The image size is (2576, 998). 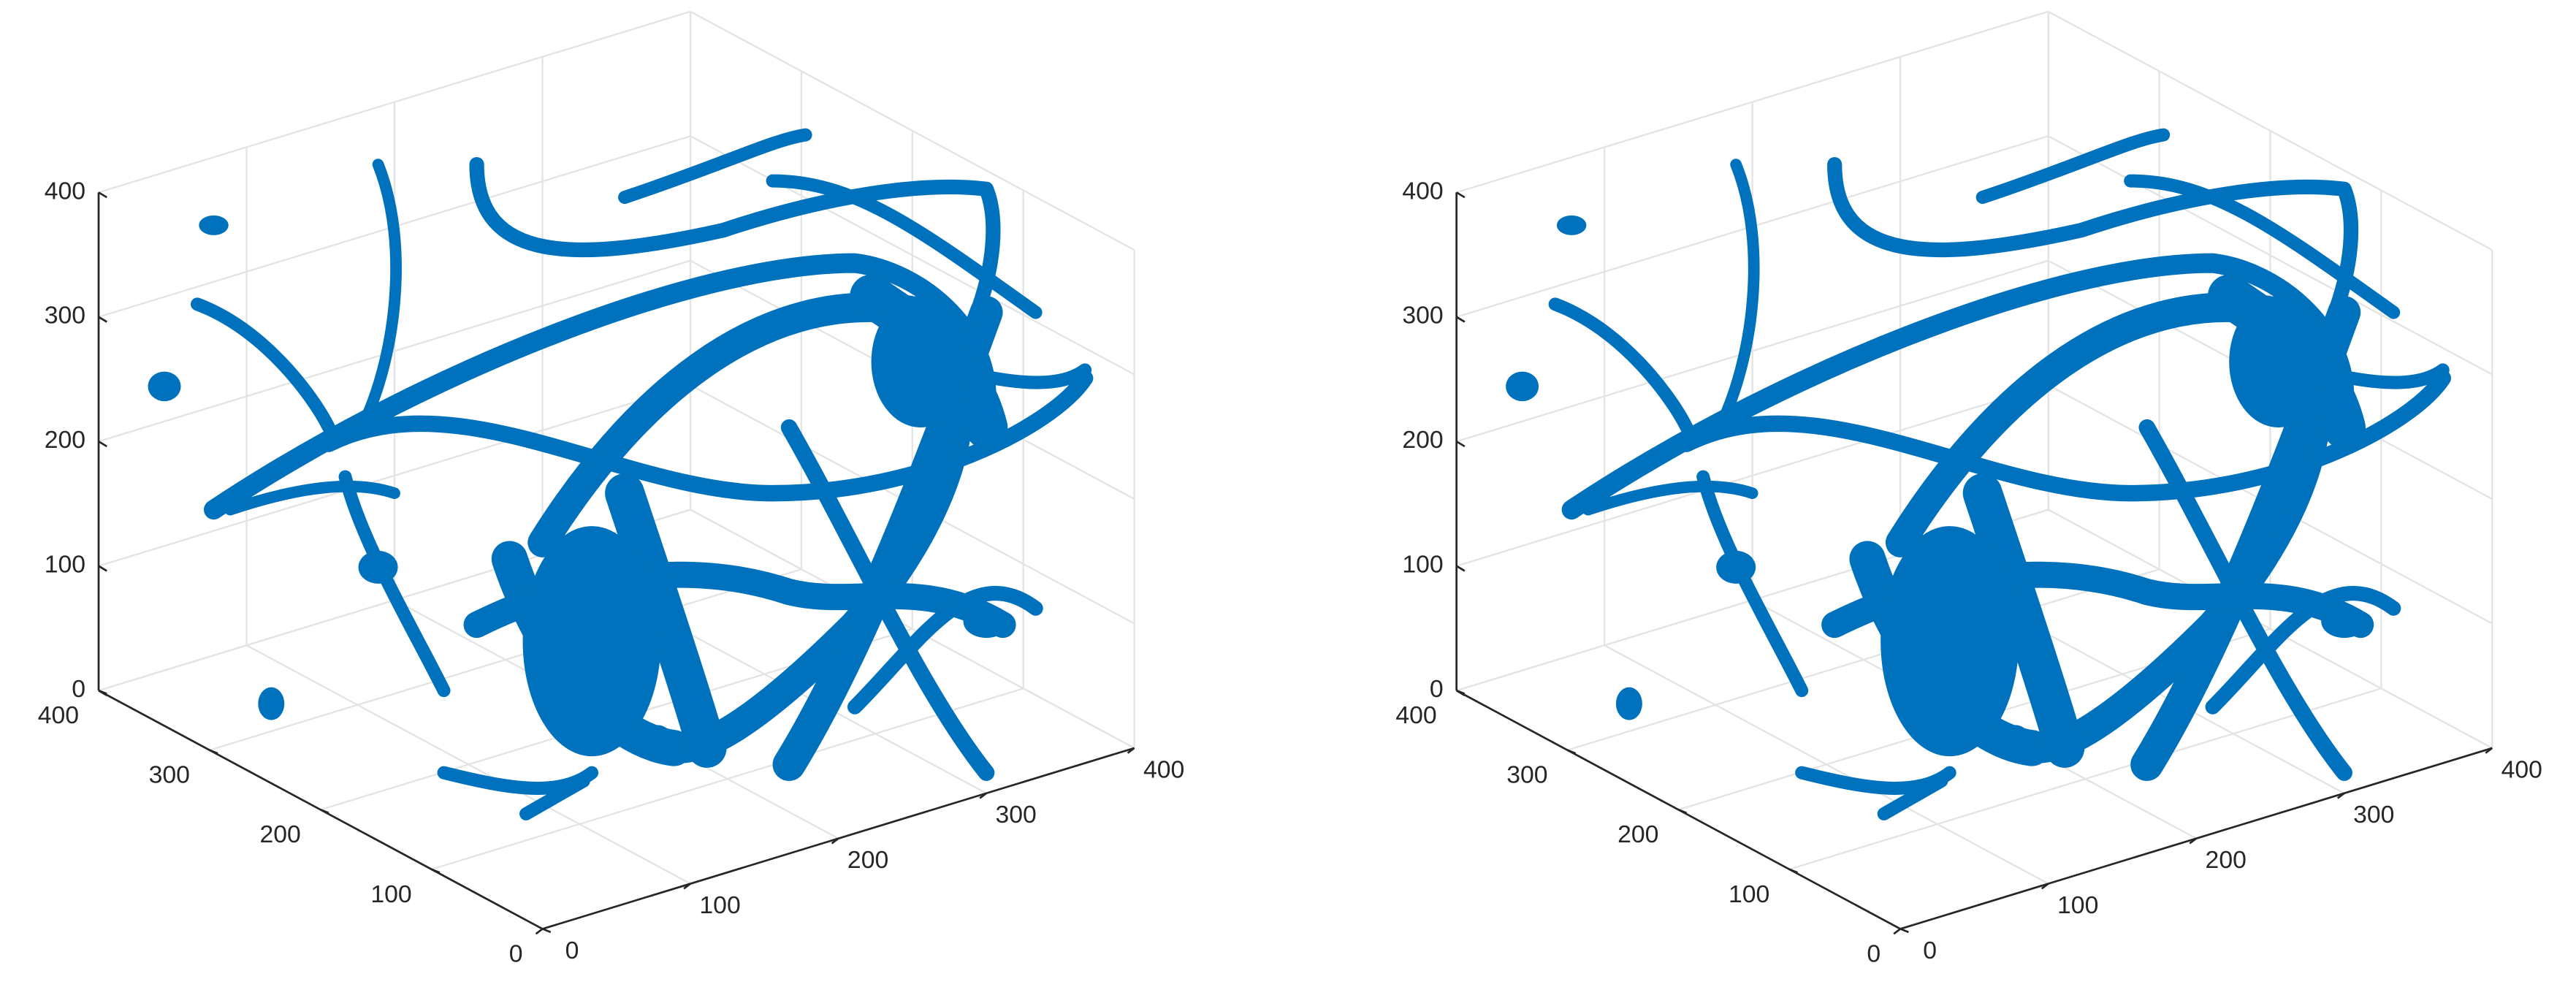 I want to click on x-tick-label: 200, so click(x=868, y=860).